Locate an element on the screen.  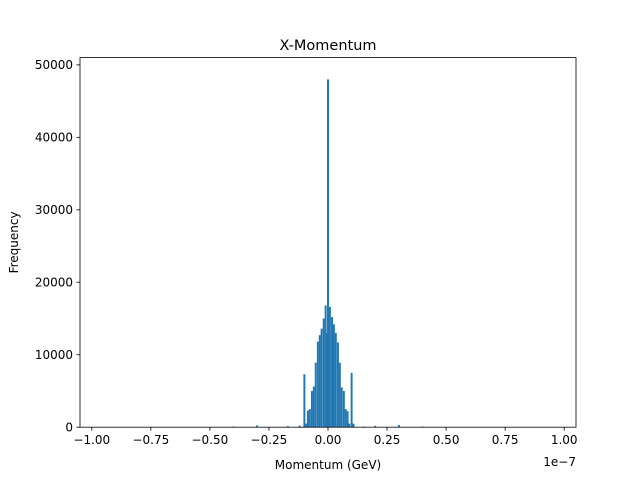
y-tick-label: 20000 is located at coordinates (54, 283).